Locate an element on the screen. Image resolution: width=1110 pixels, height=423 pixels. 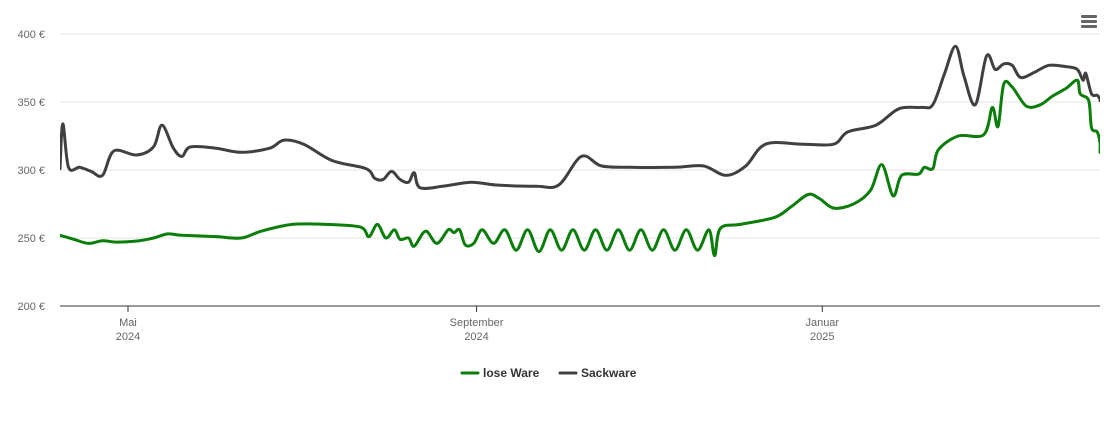
x-tick-month-label: September is located at coordinates (477, 323).